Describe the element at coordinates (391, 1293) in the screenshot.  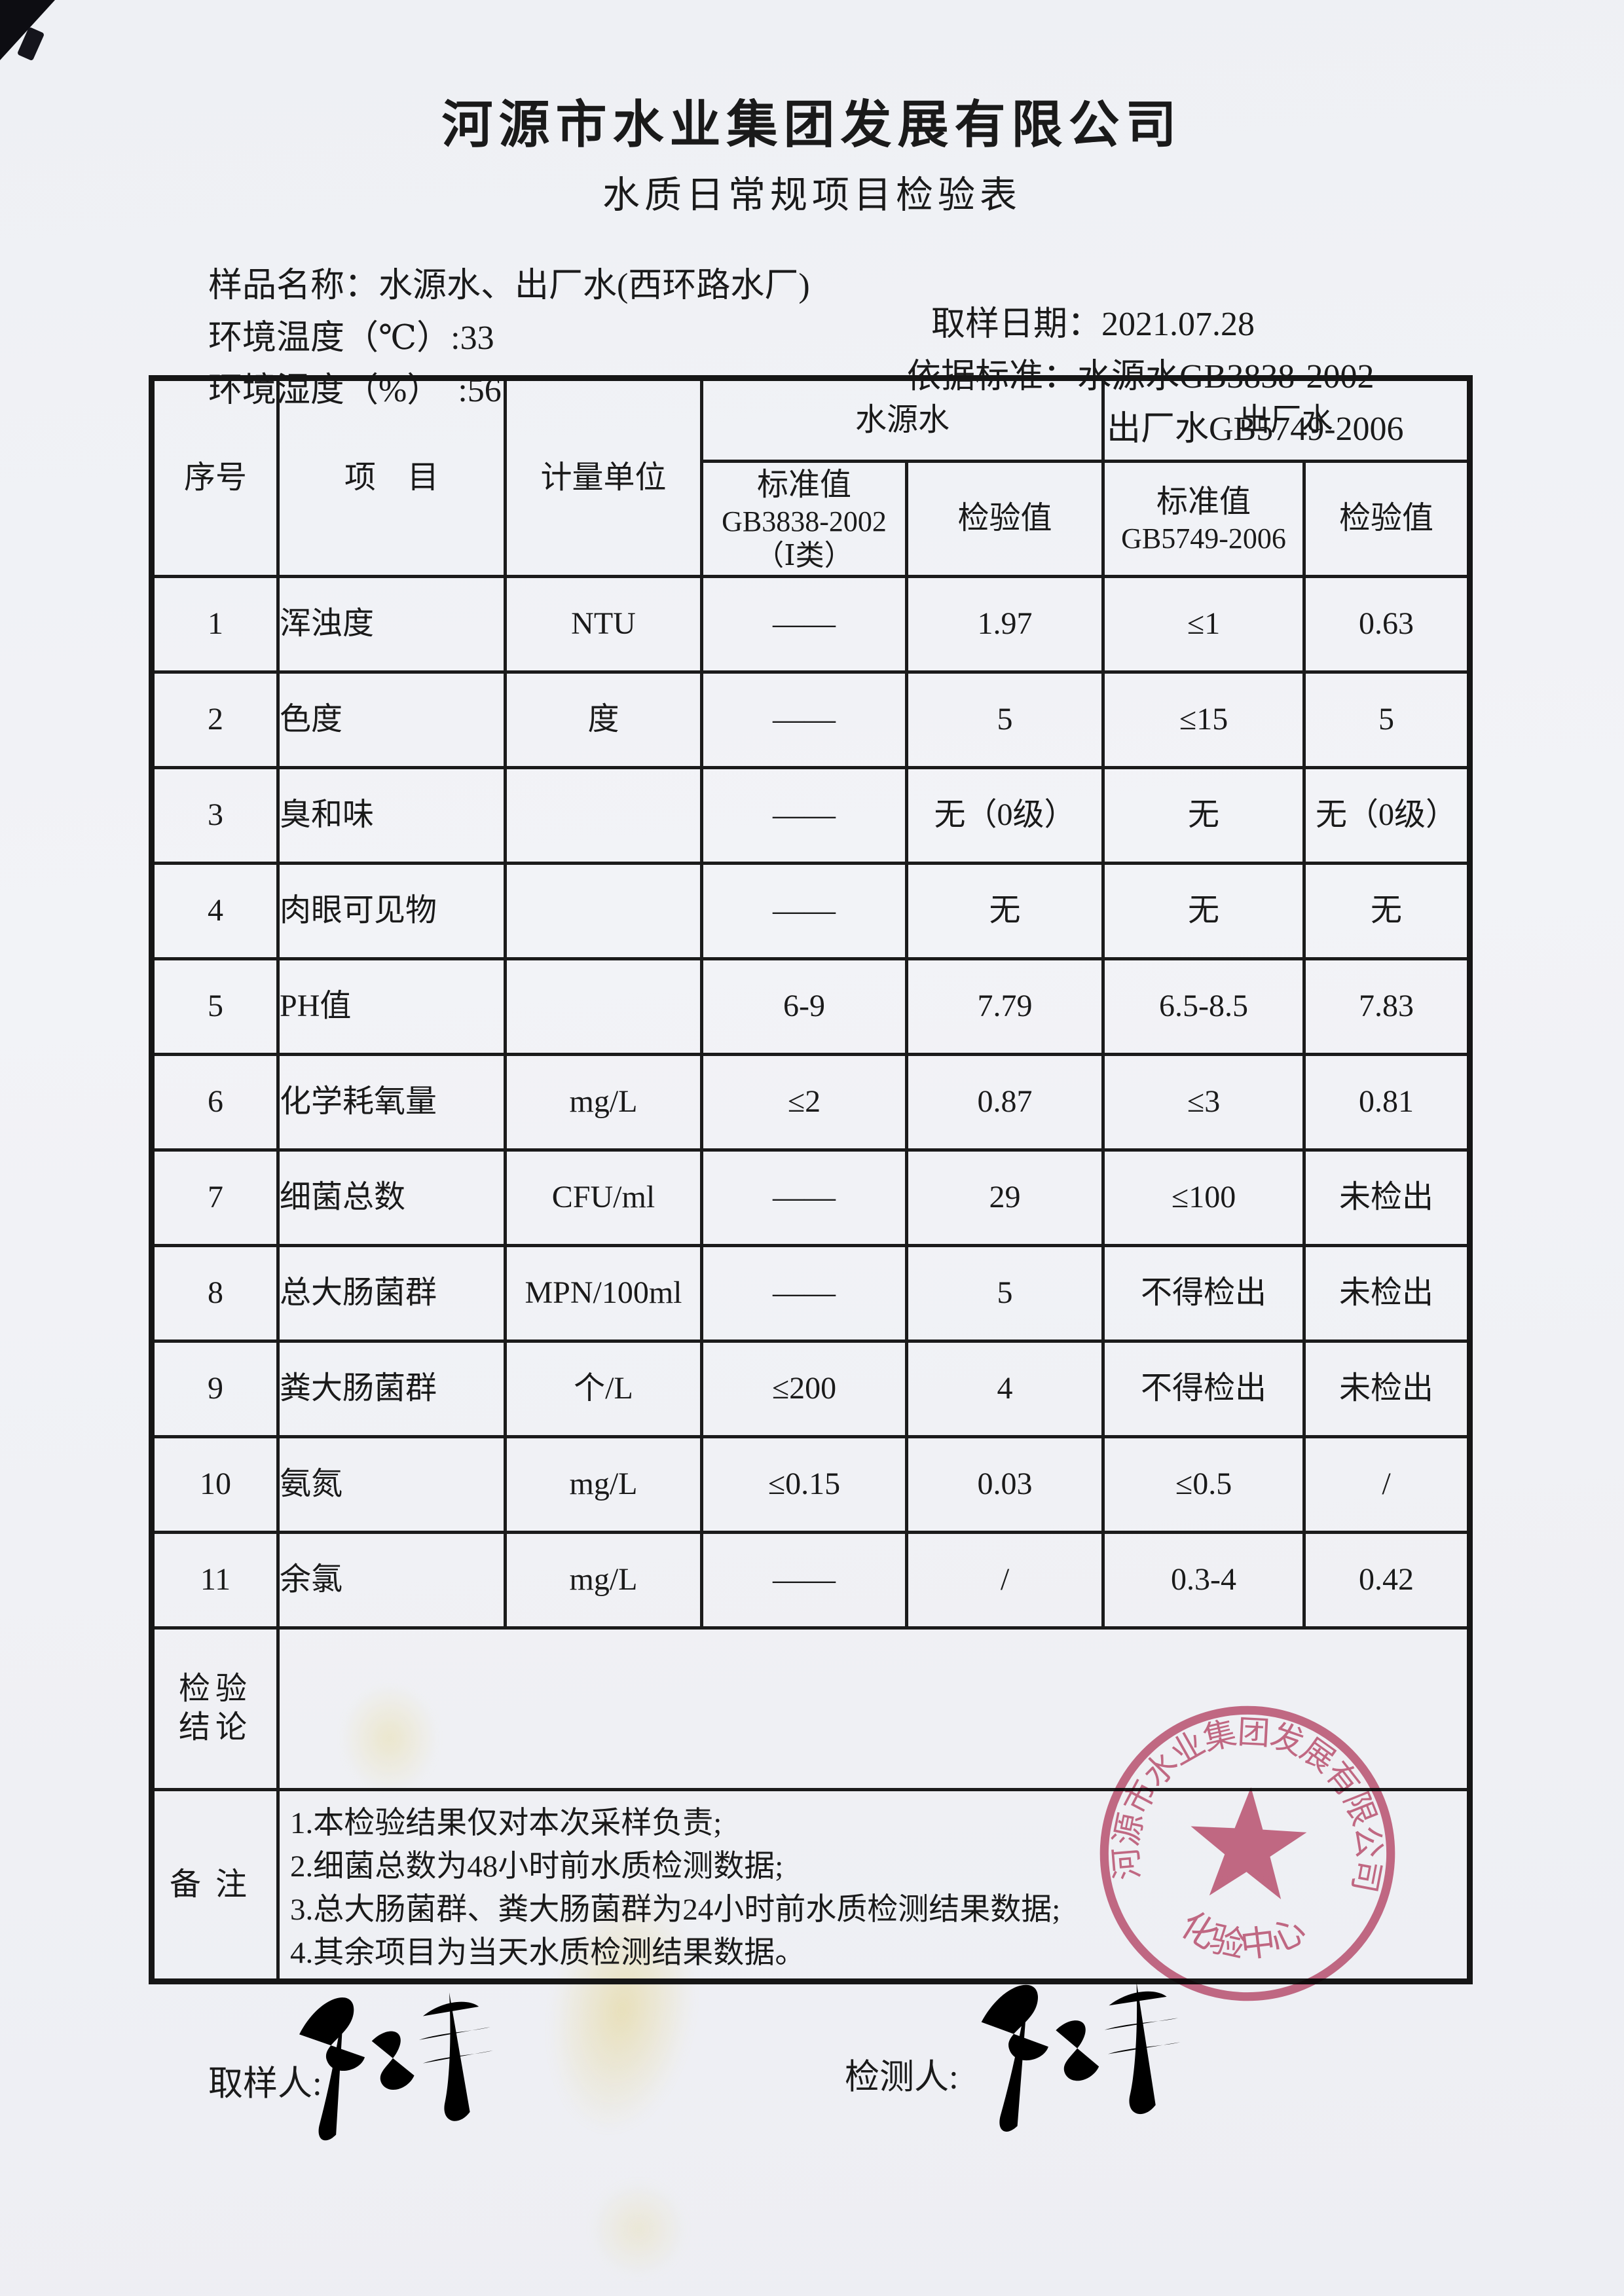
I see `cell-item: 总大肠菌群` at that location.